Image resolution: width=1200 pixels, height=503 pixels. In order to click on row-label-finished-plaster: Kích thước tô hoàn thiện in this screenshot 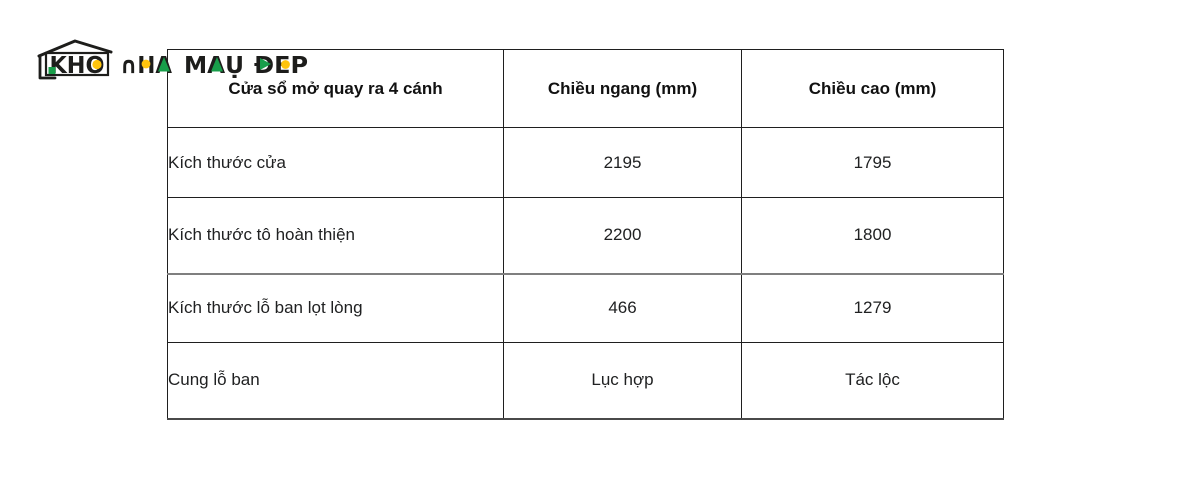, I will do `click(335, 235)`.